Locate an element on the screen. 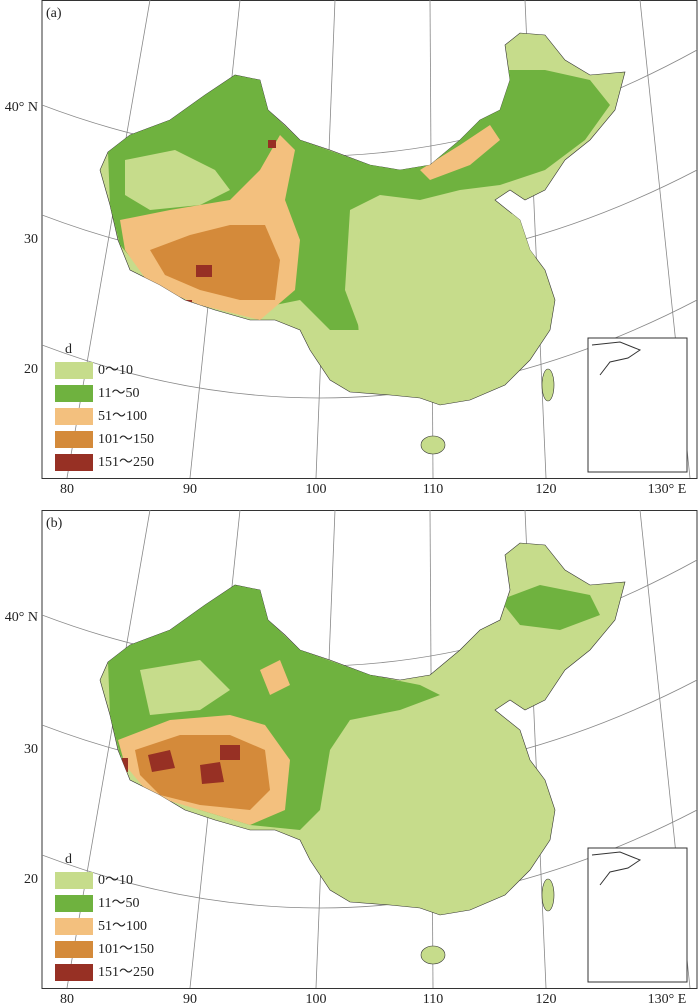 This screenshot has width=700, height=1008. panel-label: (b) is located at coordinates (54, 523).